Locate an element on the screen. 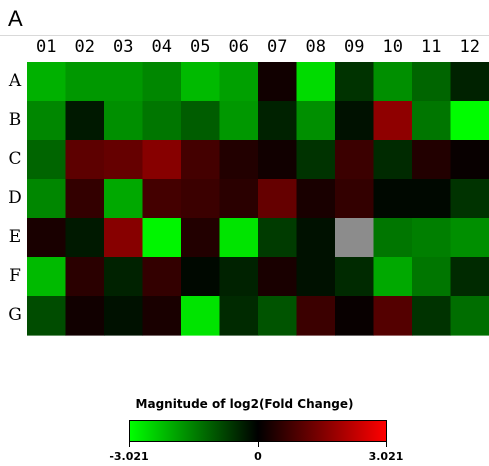 The width and height of the screenshot is (489, 466). heatmap-cell-A04 is located at coordinates (162, 82).